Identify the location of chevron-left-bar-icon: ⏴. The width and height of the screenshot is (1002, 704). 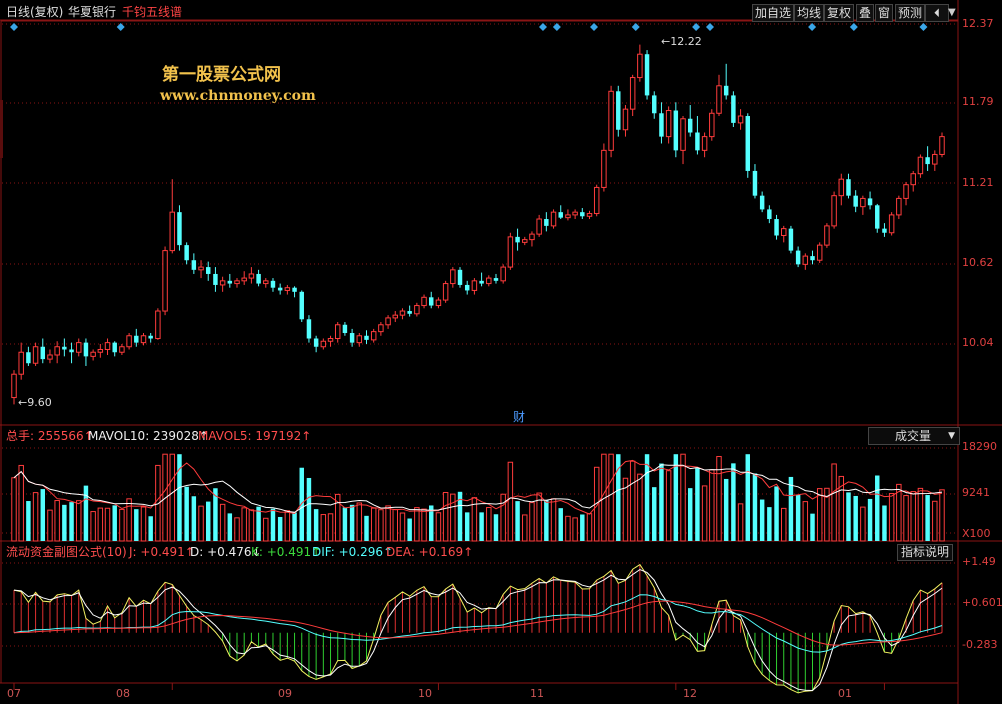
(937, 13).